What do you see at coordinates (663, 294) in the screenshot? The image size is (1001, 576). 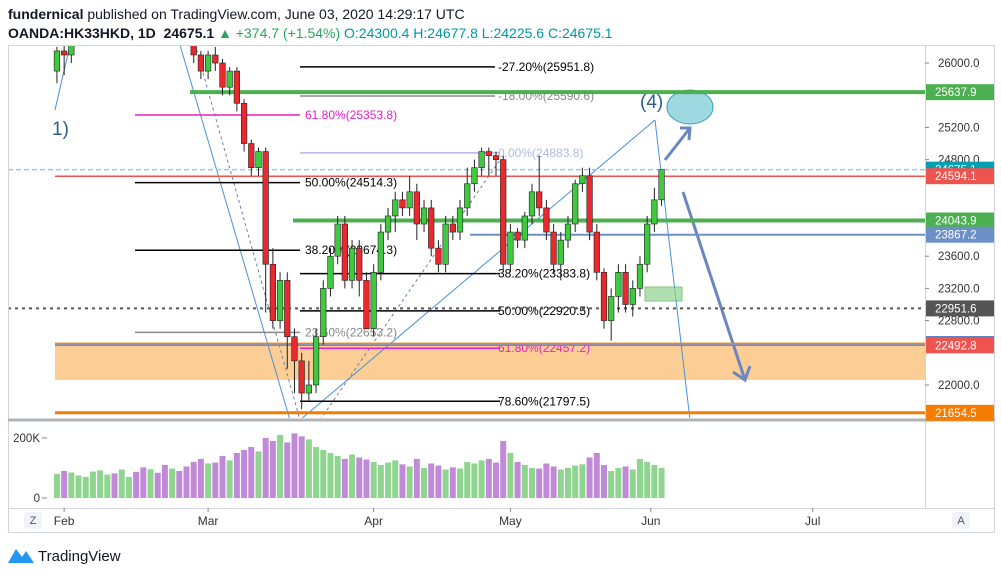 I see `box` at bounding box center [663, 294].